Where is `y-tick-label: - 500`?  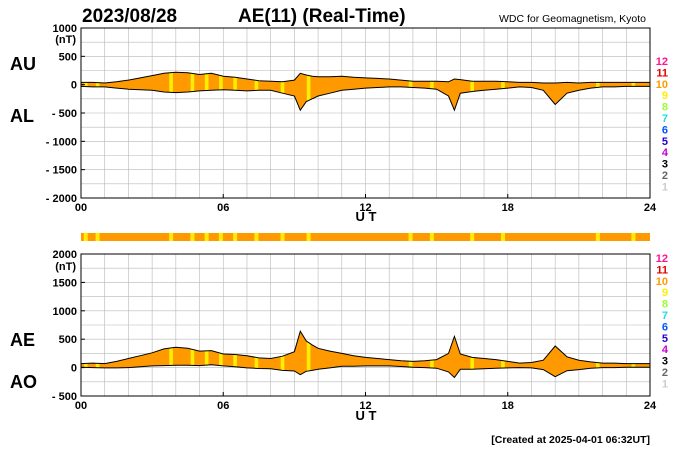
y-tick-label: - 500 is located at coordinates (64, 397).